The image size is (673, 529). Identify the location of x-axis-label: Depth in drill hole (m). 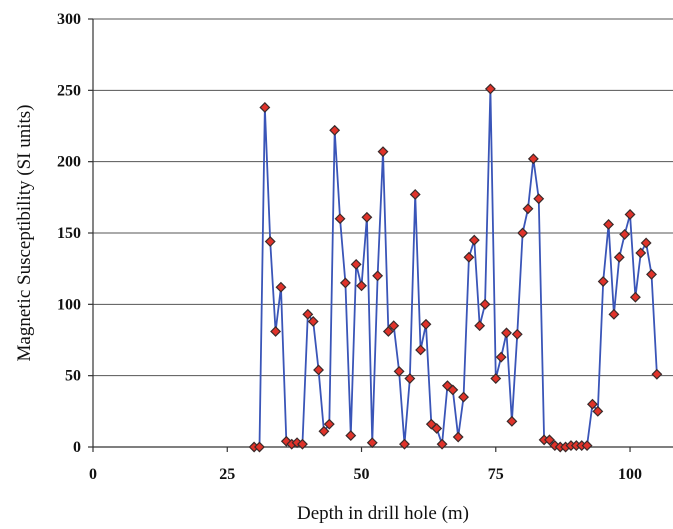
(383, 513).